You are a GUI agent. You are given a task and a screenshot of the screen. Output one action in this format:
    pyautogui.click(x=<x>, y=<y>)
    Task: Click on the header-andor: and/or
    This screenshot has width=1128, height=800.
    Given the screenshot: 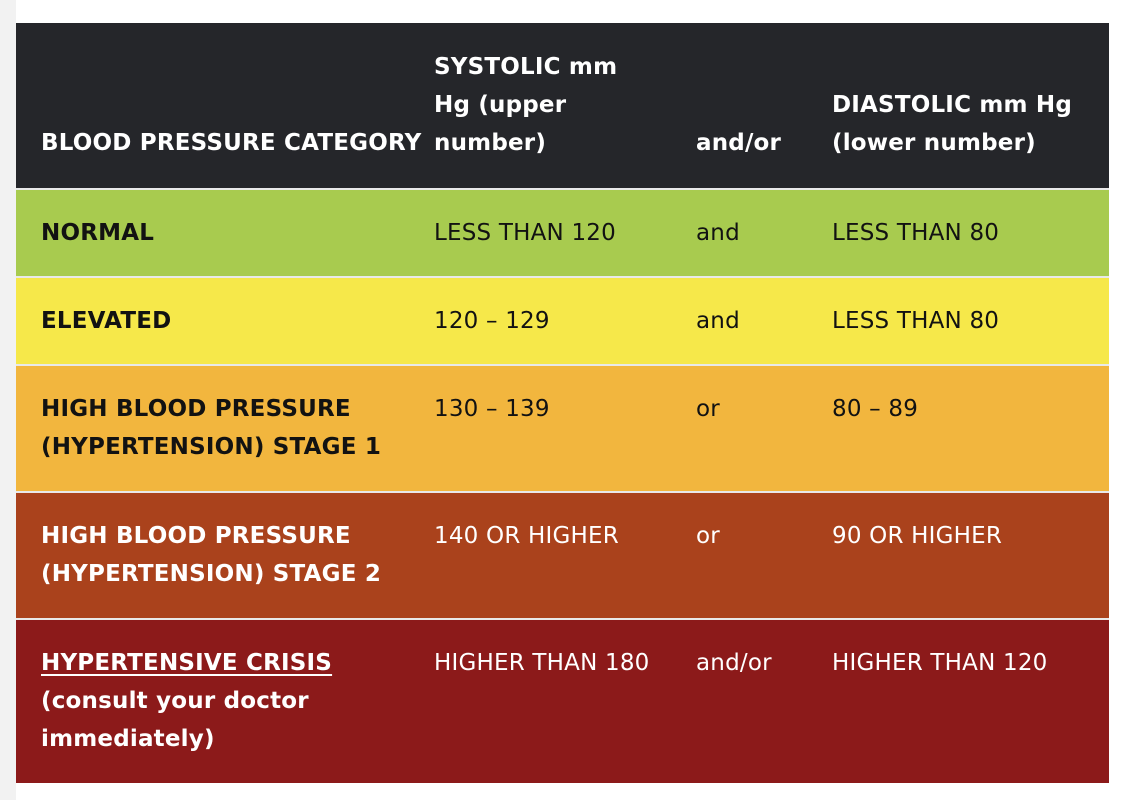 What is the action you would take?
    pyautogui.click(x=764, y=106)
    